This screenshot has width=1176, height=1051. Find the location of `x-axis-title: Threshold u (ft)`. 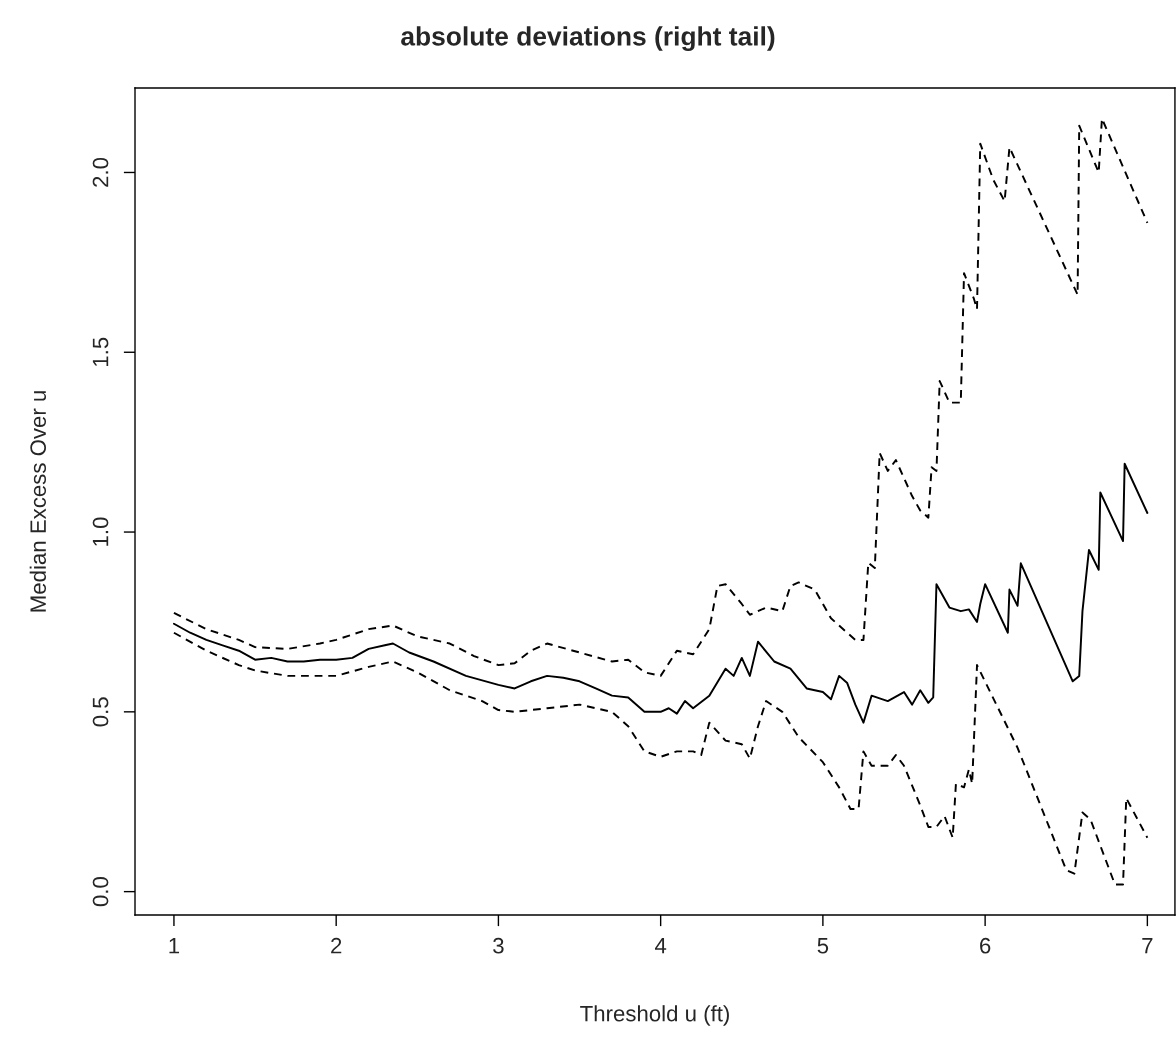

x-axis-title: Threshold u (ft) is located at coordinates (654, 1015).